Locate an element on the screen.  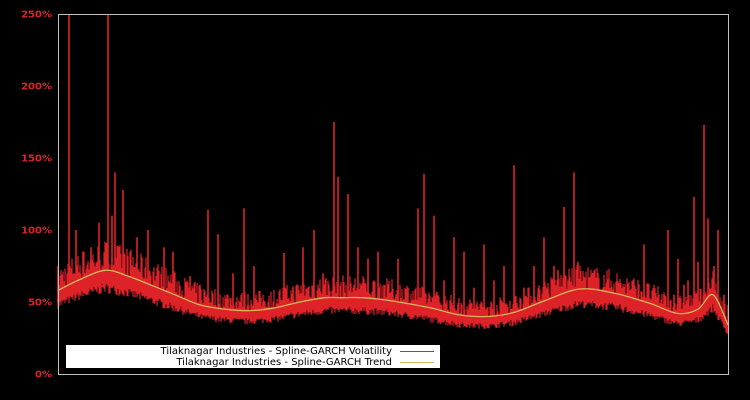
y-tick-label: 200% is located at coordinates (36, 87).